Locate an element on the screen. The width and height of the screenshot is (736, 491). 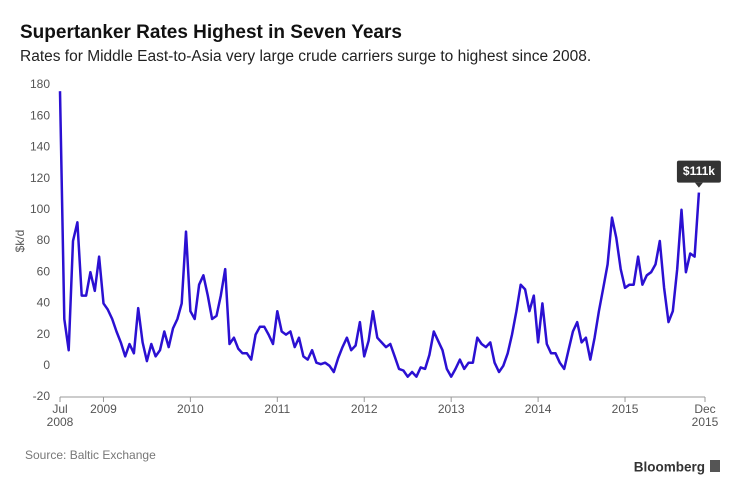
y-tick-label: 40 is located at coordinates (44, 303).